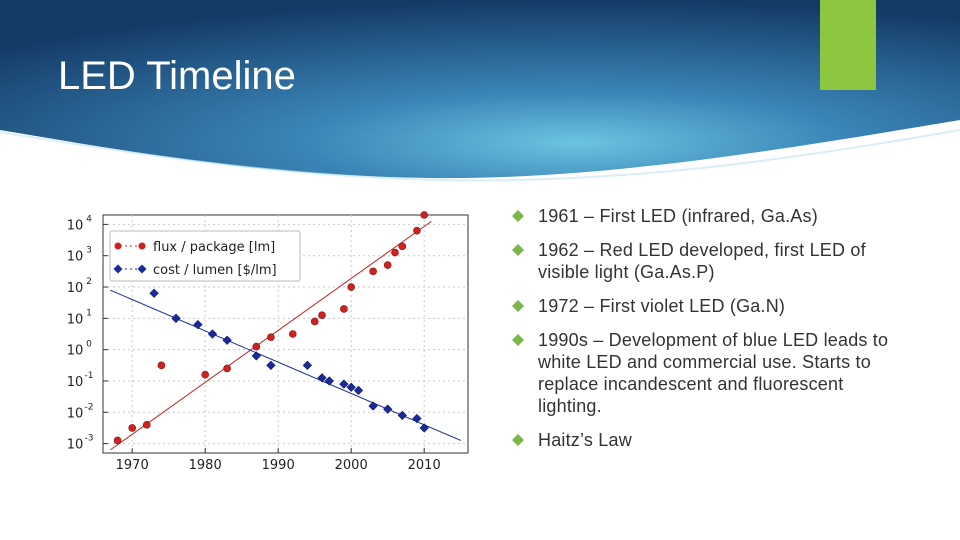  I want to click on bullet-item: 1961 – First LED (infrared, Ga.As), so click(712, 216).